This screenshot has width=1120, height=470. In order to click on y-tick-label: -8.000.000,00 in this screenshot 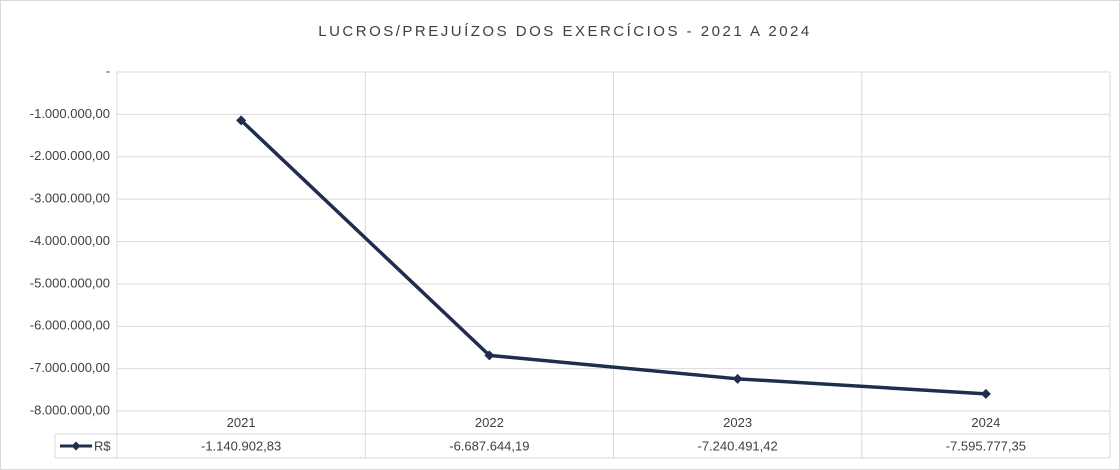, I will do `click(70, 409)`.